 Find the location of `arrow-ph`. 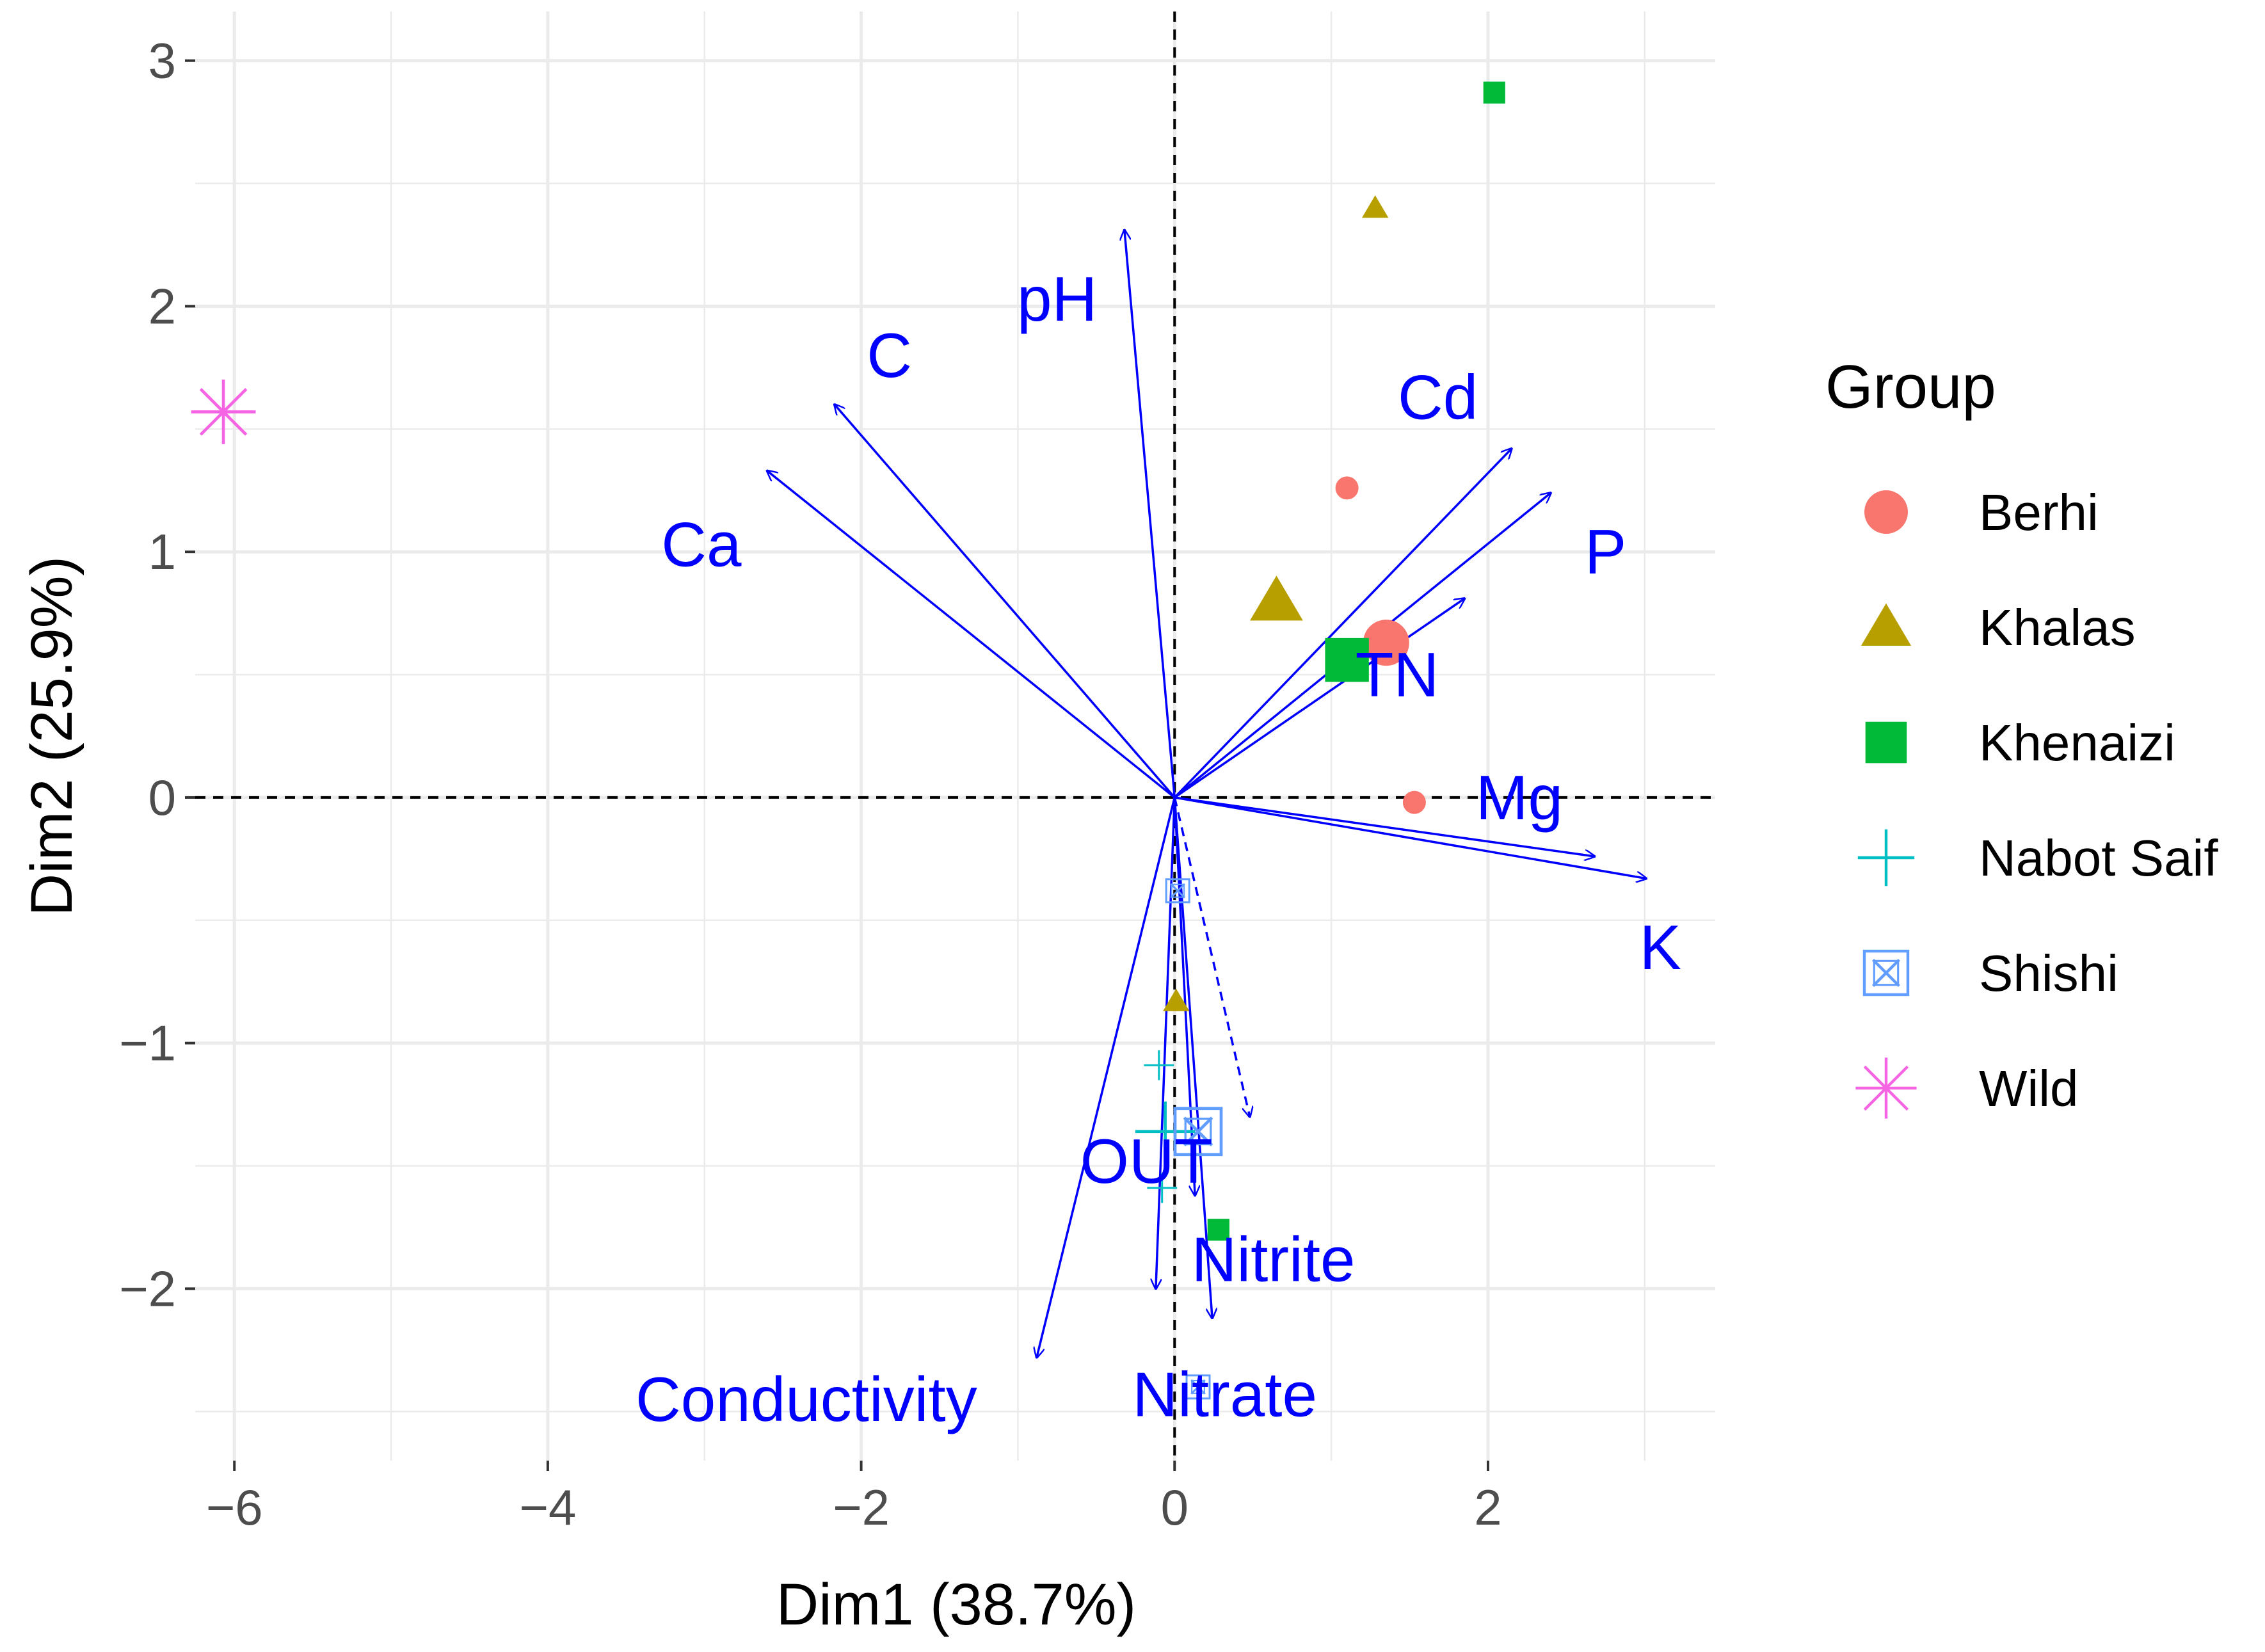

arrow-ph is located at coordinates (1150, 514).